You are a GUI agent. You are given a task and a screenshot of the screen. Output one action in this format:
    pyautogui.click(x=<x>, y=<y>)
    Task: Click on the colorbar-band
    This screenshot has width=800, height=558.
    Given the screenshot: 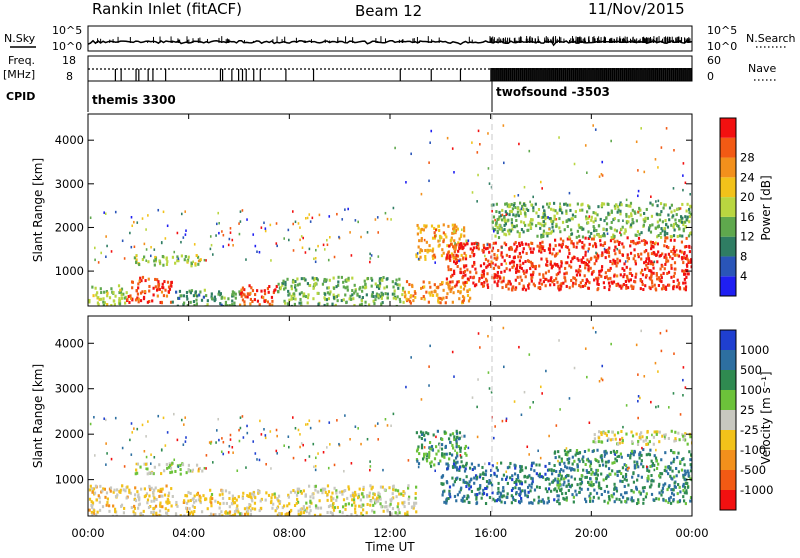 What is the action you would take?
    pyautogui.click(x=728, y=226)
    